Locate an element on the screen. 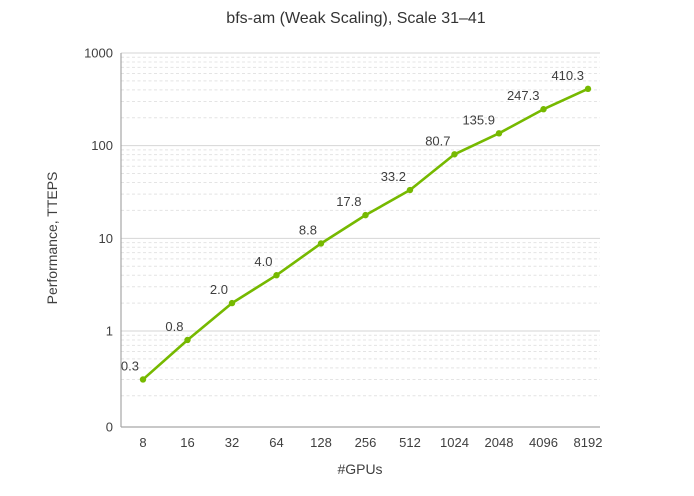 Image resolution: width=694 pixels, height=496 pixels. data-point-label: 2.0 is located at coordinates (219, 289).